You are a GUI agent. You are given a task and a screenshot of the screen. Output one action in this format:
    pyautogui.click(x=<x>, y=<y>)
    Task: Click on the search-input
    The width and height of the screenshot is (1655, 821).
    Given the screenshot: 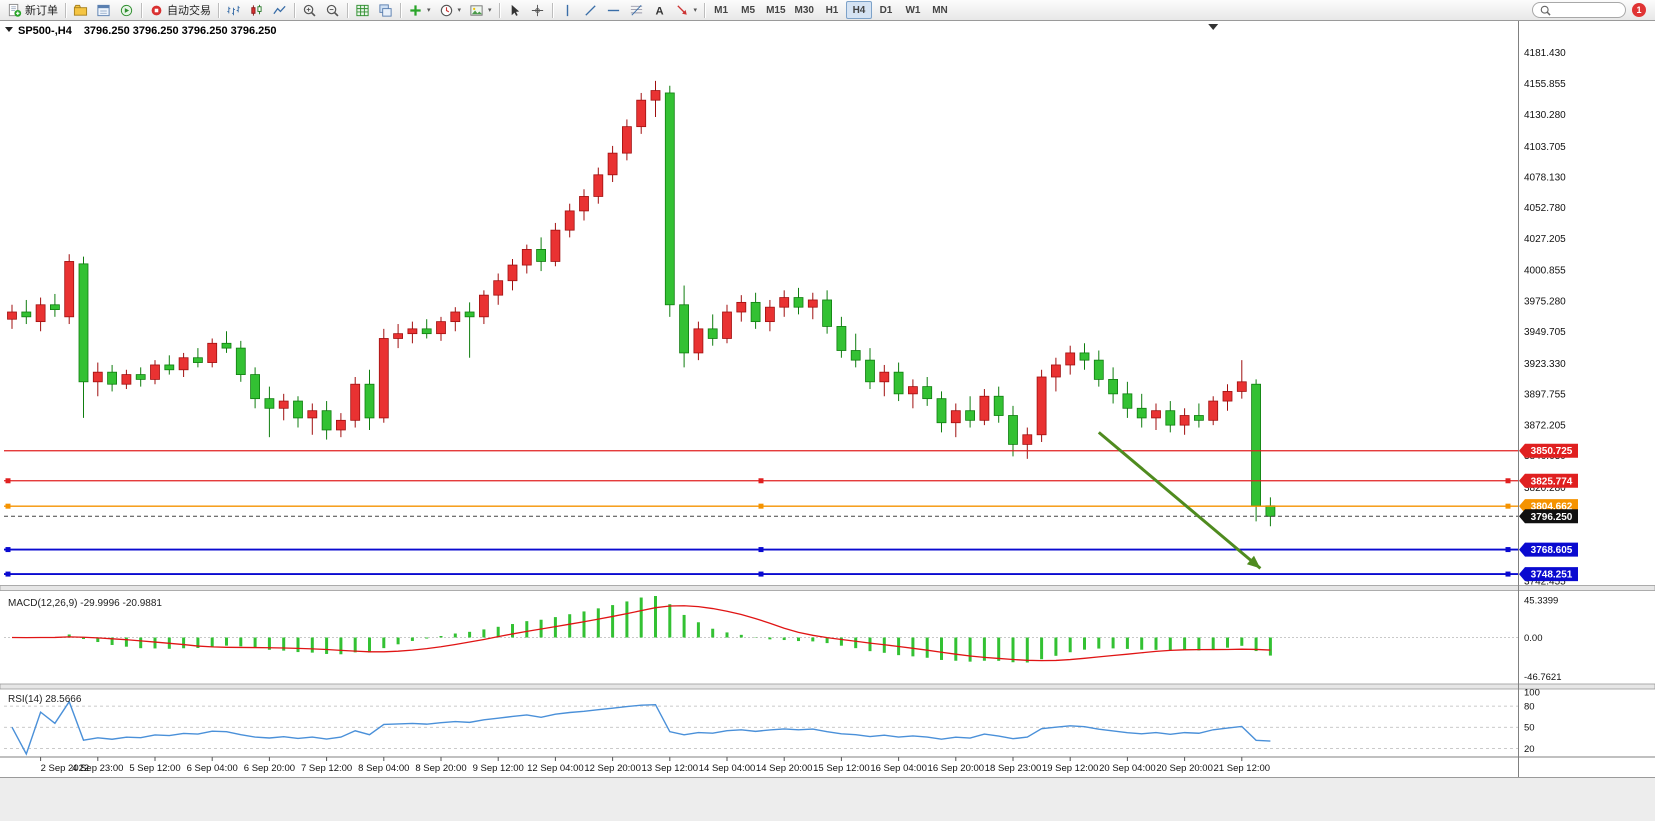 What is the action you would take?
    pyautogui.click(x=1588, y=10)
    